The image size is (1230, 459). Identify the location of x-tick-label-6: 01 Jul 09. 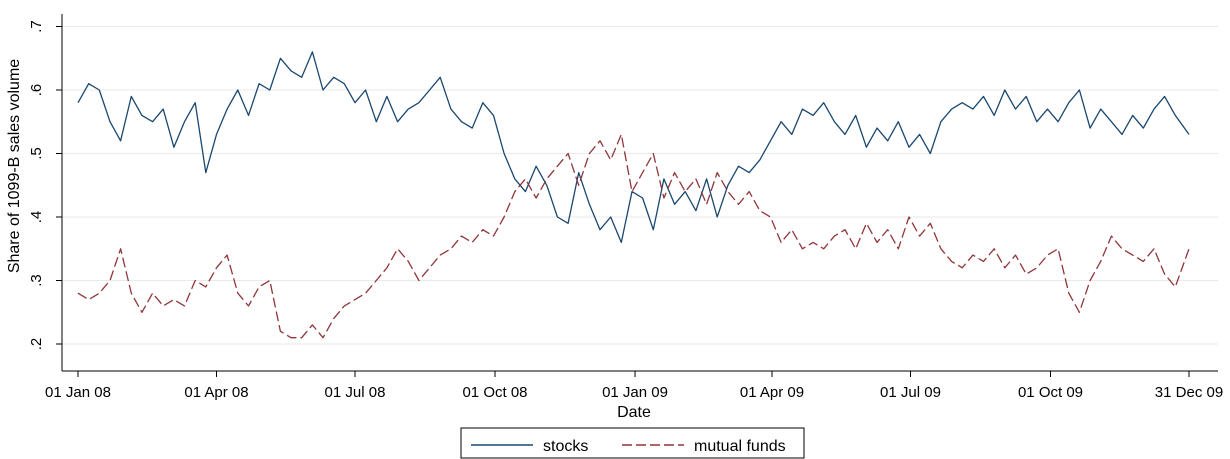
(910, 392).